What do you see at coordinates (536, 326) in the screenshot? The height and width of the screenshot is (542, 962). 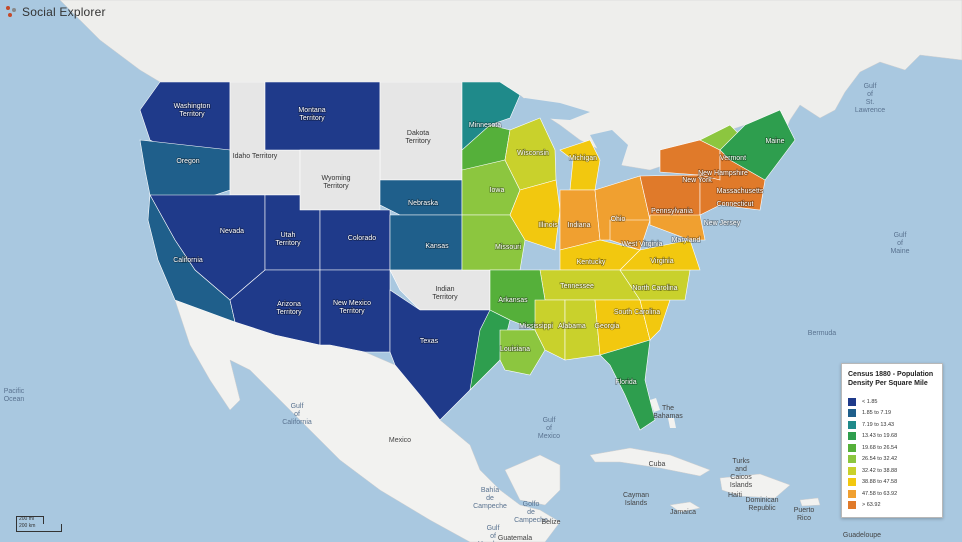 I see `state-label: Mississippi` at bounding box center [536, 326].